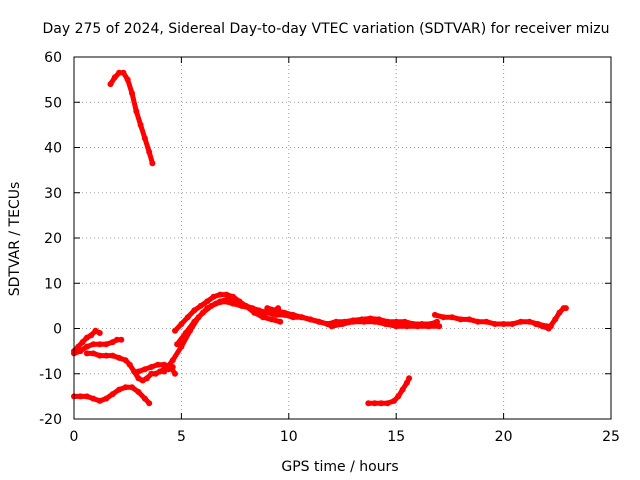 This screenshot has width=640, height=480. I want to click on x-tick-labels: 0 5 10 15 20 25, so click(345, 437).